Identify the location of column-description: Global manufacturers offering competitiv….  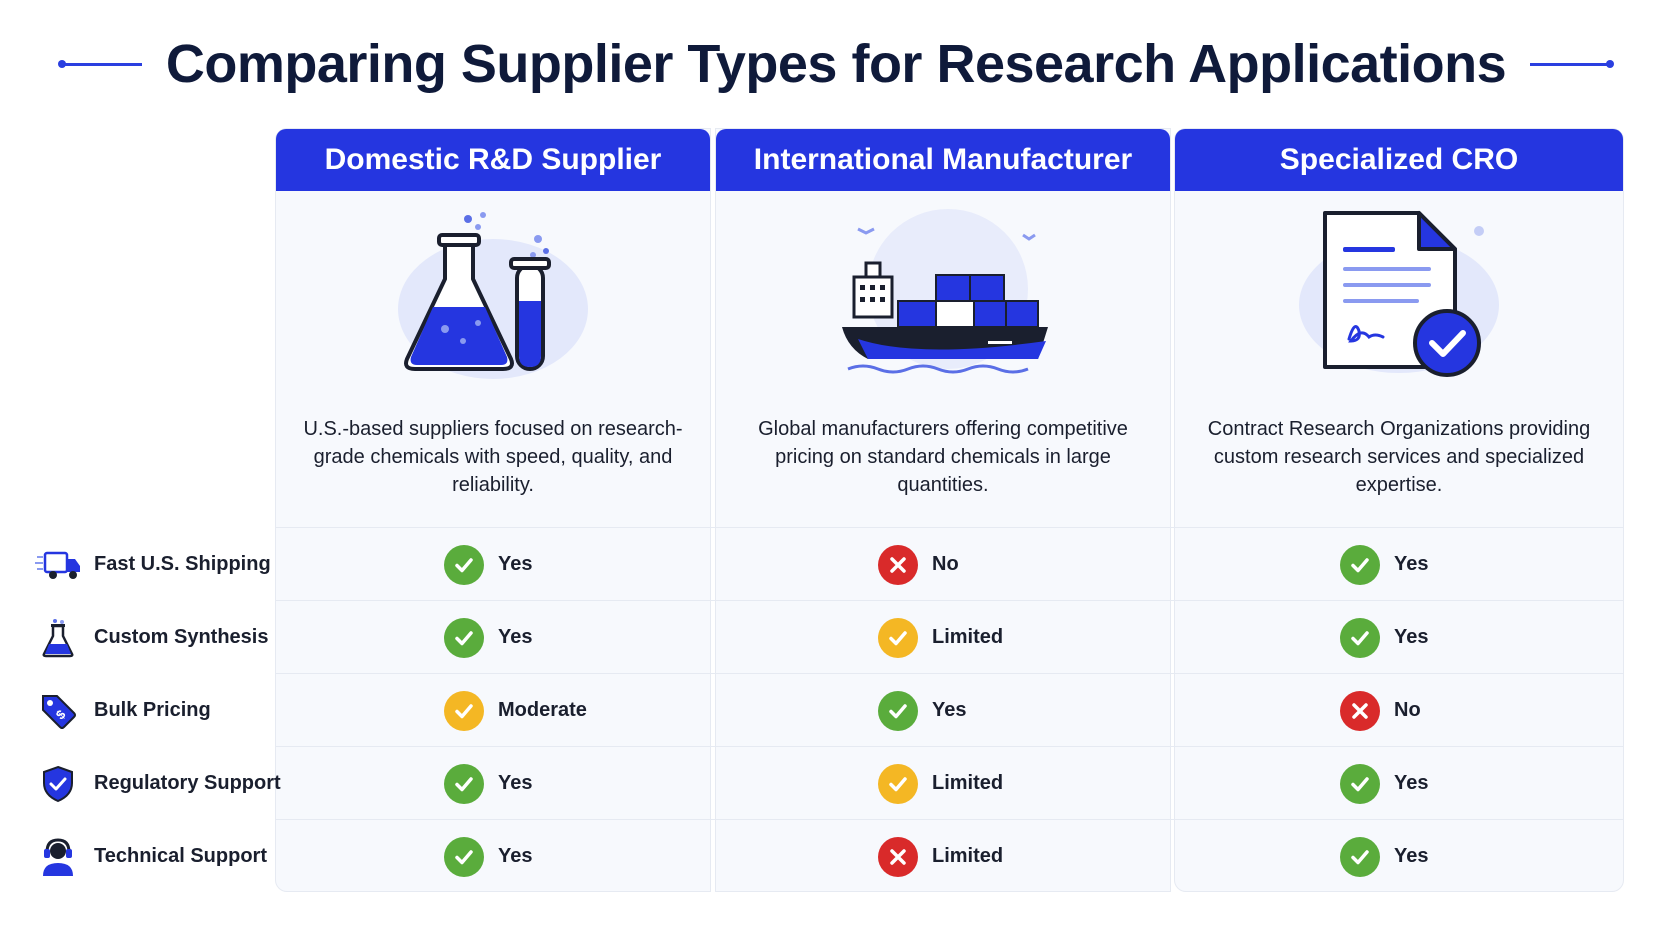
(943, 457).